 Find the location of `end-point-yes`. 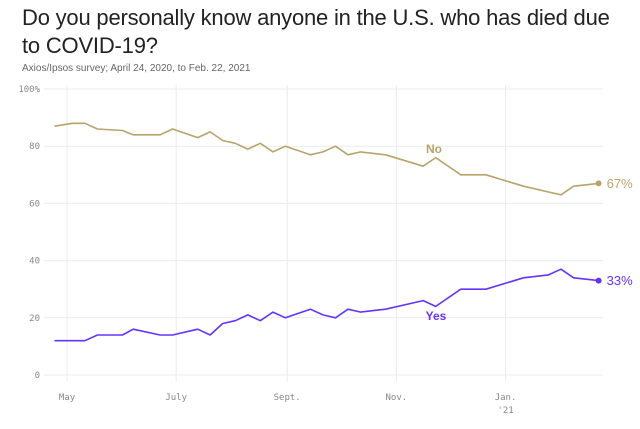

end-point-yes is located at coordinates (598, 280).